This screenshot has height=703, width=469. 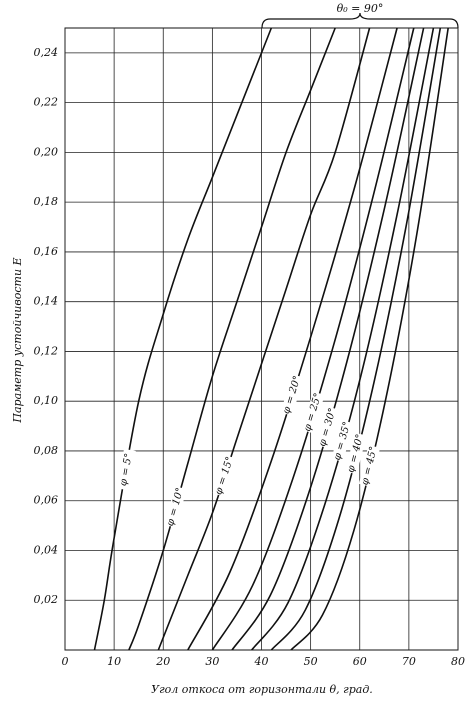 I want to click on curve-label: φ = 20°, so click(x=292, y=395).